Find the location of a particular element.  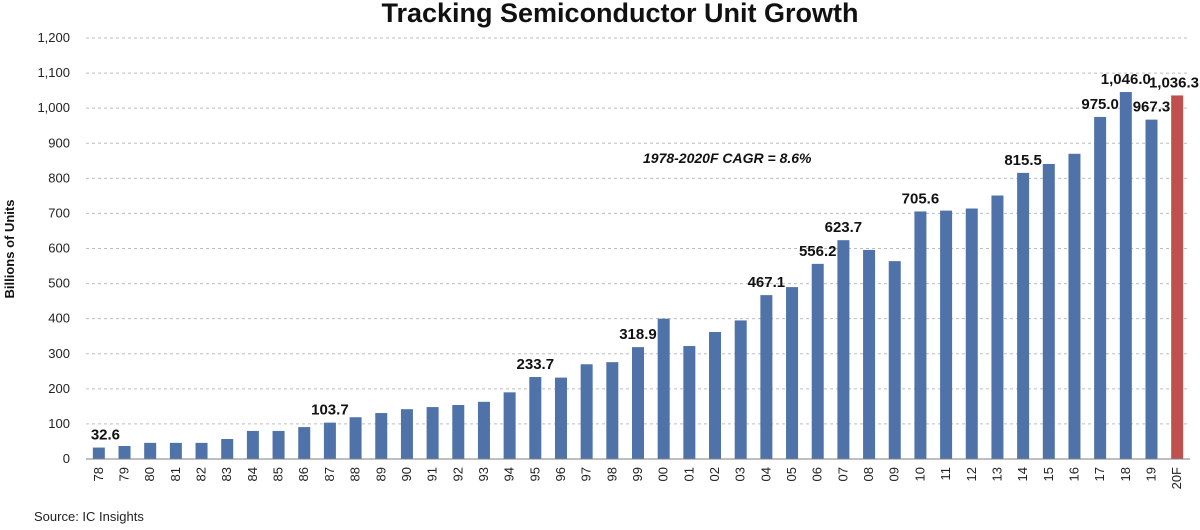

x-tick-label: 00 is located at coordinates (663, 474).